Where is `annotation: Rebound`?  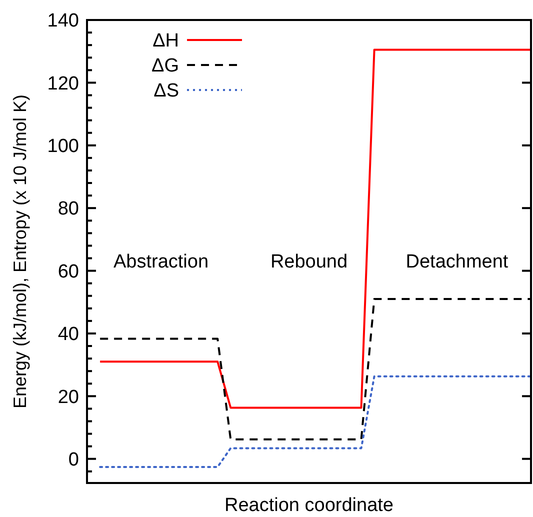 annotation: Rebound is located at coordinates (309, 262).